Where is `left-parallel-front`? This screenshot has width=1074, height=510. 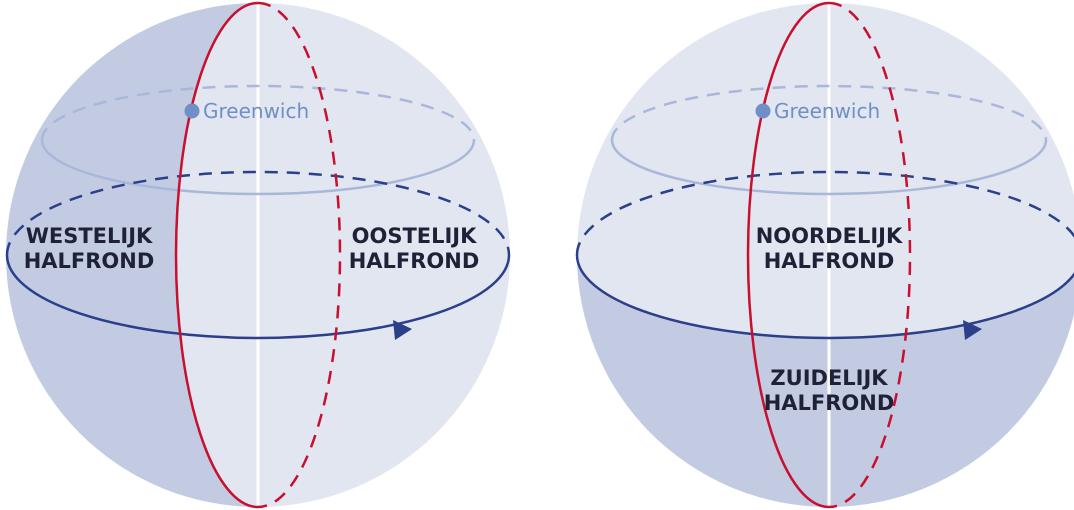
left-parallel-front is located at coordinates (258, 167).